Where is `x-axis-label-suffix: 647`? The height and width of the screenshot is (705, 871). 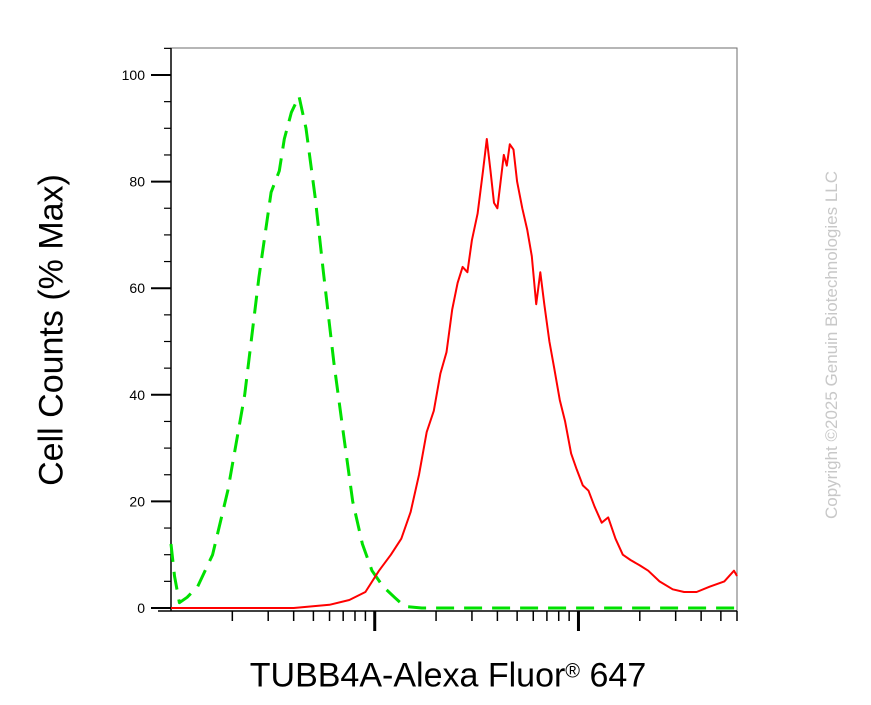 x-axis-label-suffix: 647 is located at coordinates (613, 675).